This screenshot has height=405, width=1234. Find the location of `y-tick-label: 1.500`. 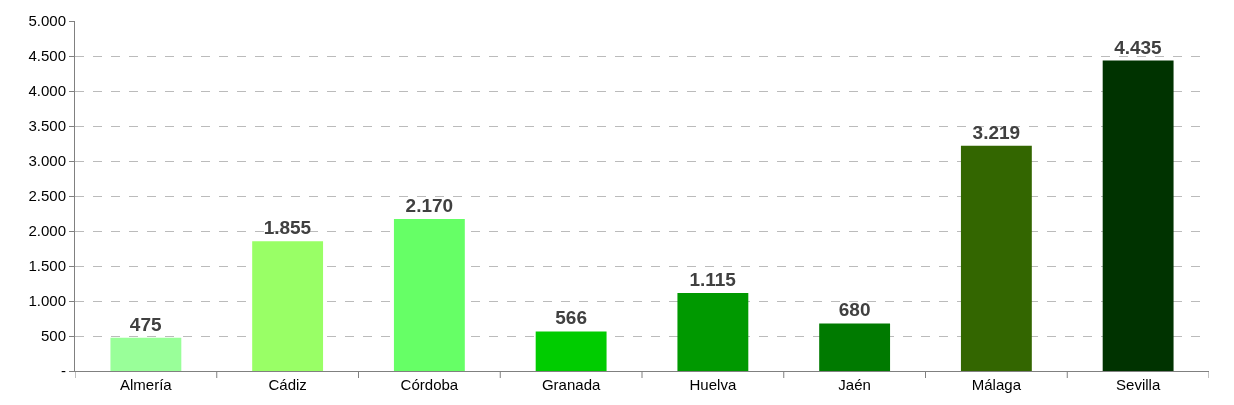

y-tick-label: 1.500 is located at coordinates (47, 266).